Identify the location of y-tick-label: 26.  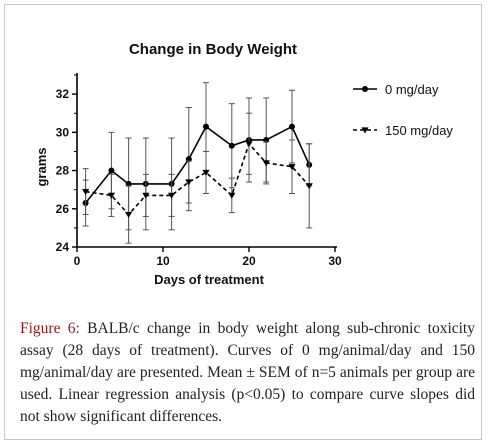
(63, 209).